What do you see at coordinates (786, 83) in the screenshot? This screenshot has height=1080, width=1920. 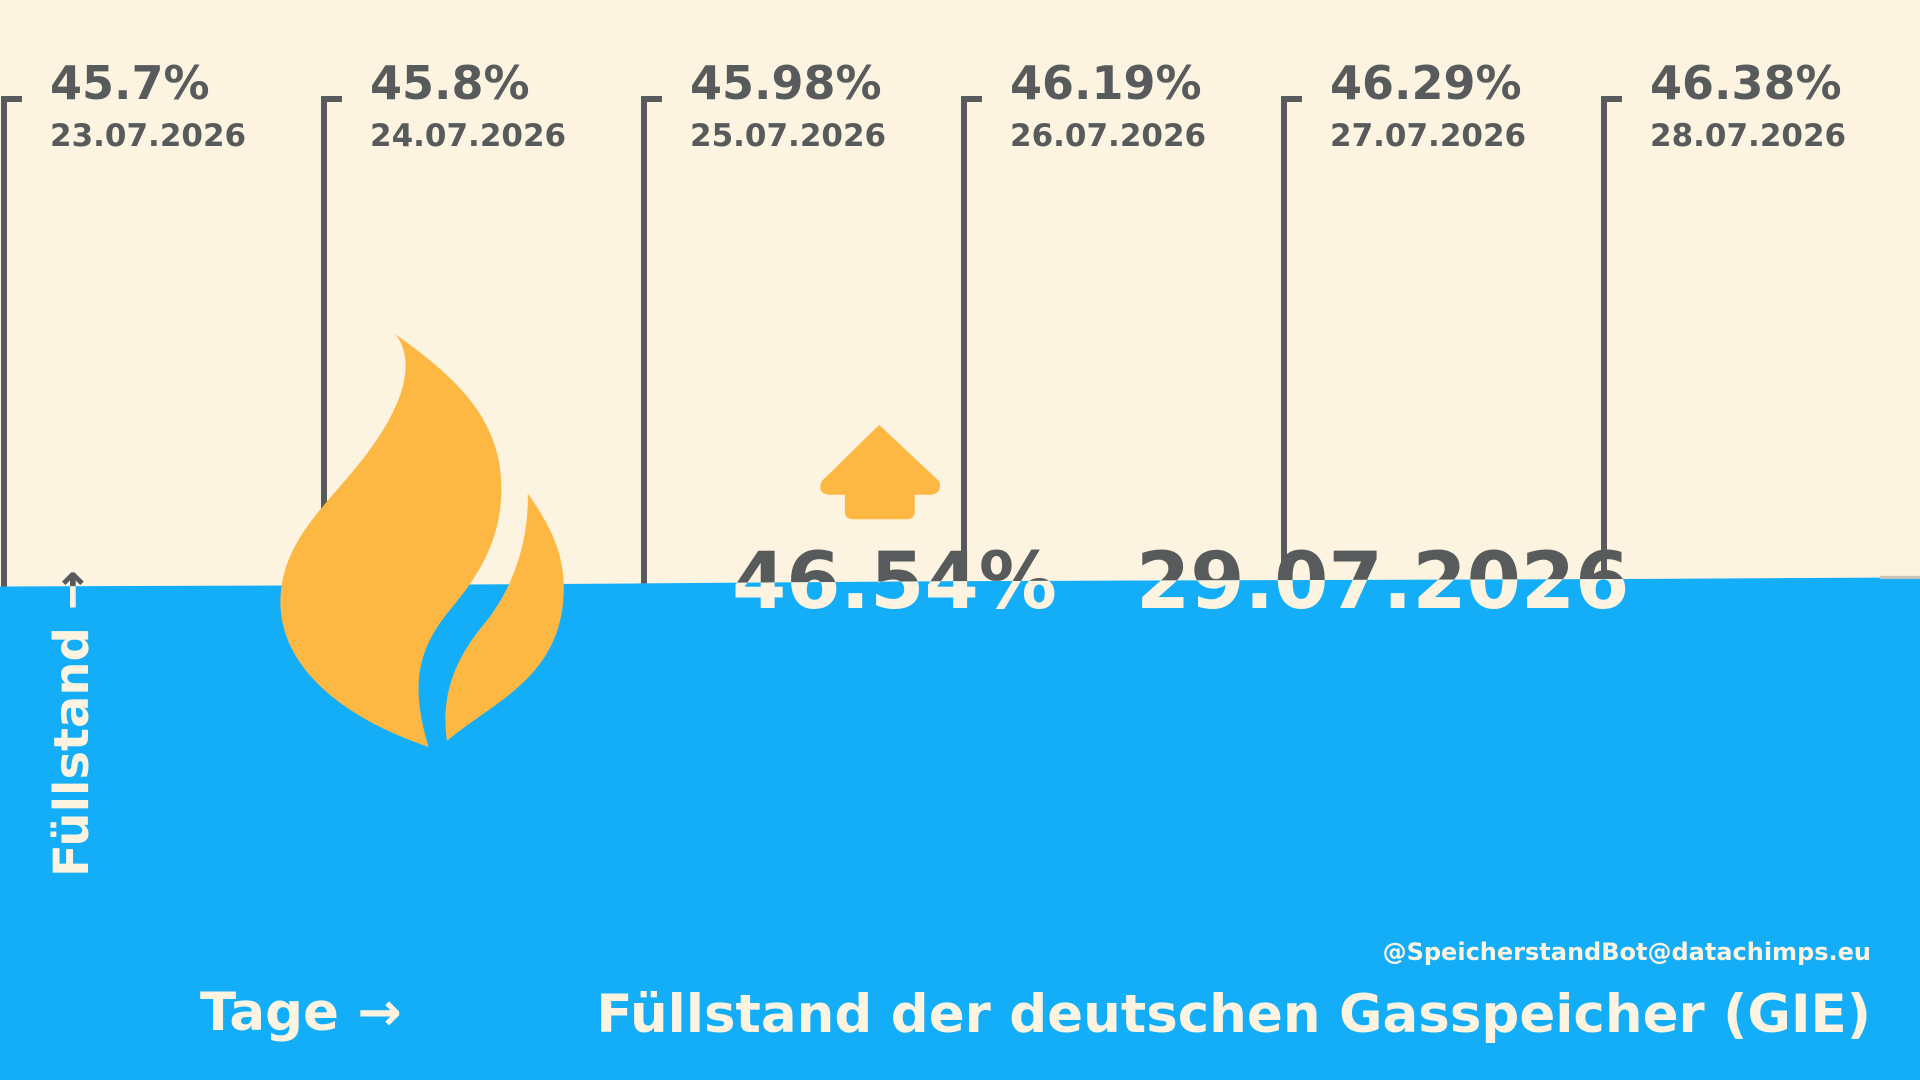 I see `value-label: 45.98%` at bounding box center [786, 83].